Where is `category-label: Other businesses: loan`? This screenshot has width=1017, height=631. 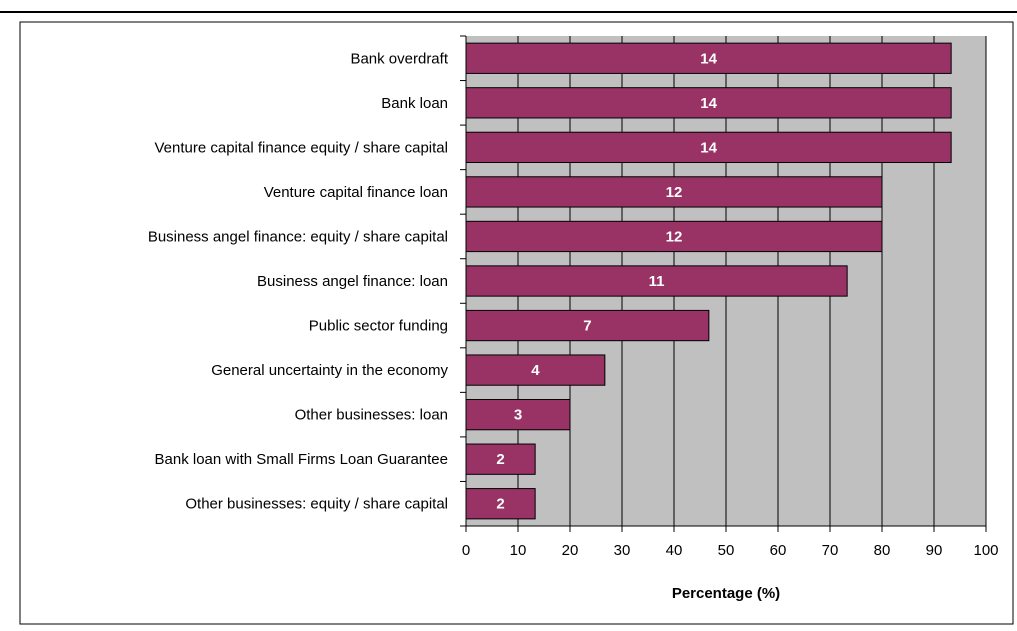
category-label: Other businesses: loan is located at coordinates (371, 415).